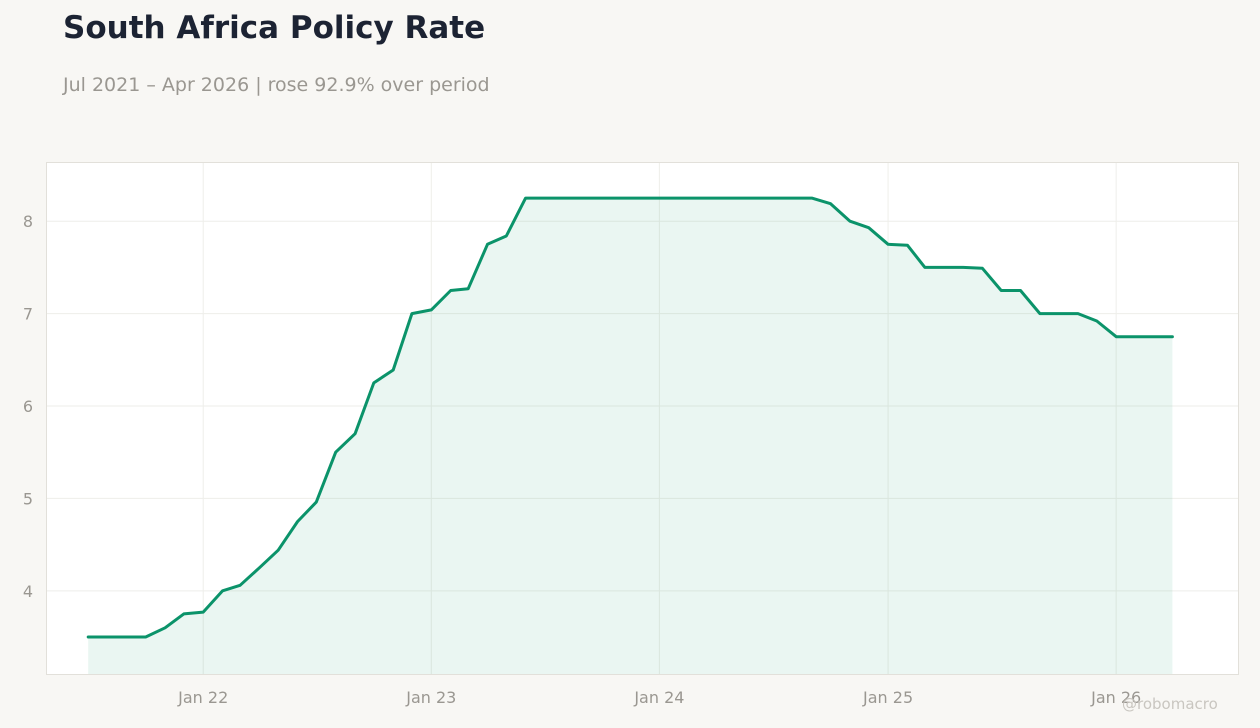 This screenshot has width=1260, height=728. What do you see at coordinates (28, 221) in the screenshot?
I see `y-tick-label: 8` at bounding box center [28, 221].